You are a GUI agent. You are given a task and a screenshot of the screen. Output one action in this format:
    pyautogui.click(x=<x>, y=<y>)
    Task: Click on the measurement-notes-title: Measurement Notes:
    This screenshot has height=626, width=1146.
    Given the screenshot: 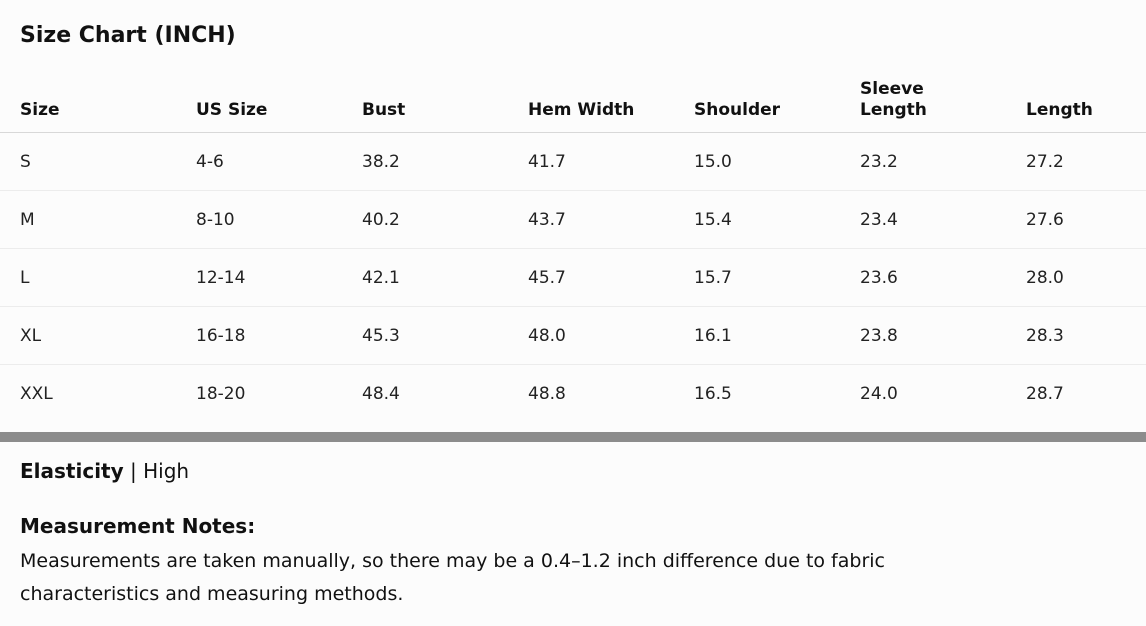 What is the action you would take?
    pyautogui.click(x=138, y=526)
    